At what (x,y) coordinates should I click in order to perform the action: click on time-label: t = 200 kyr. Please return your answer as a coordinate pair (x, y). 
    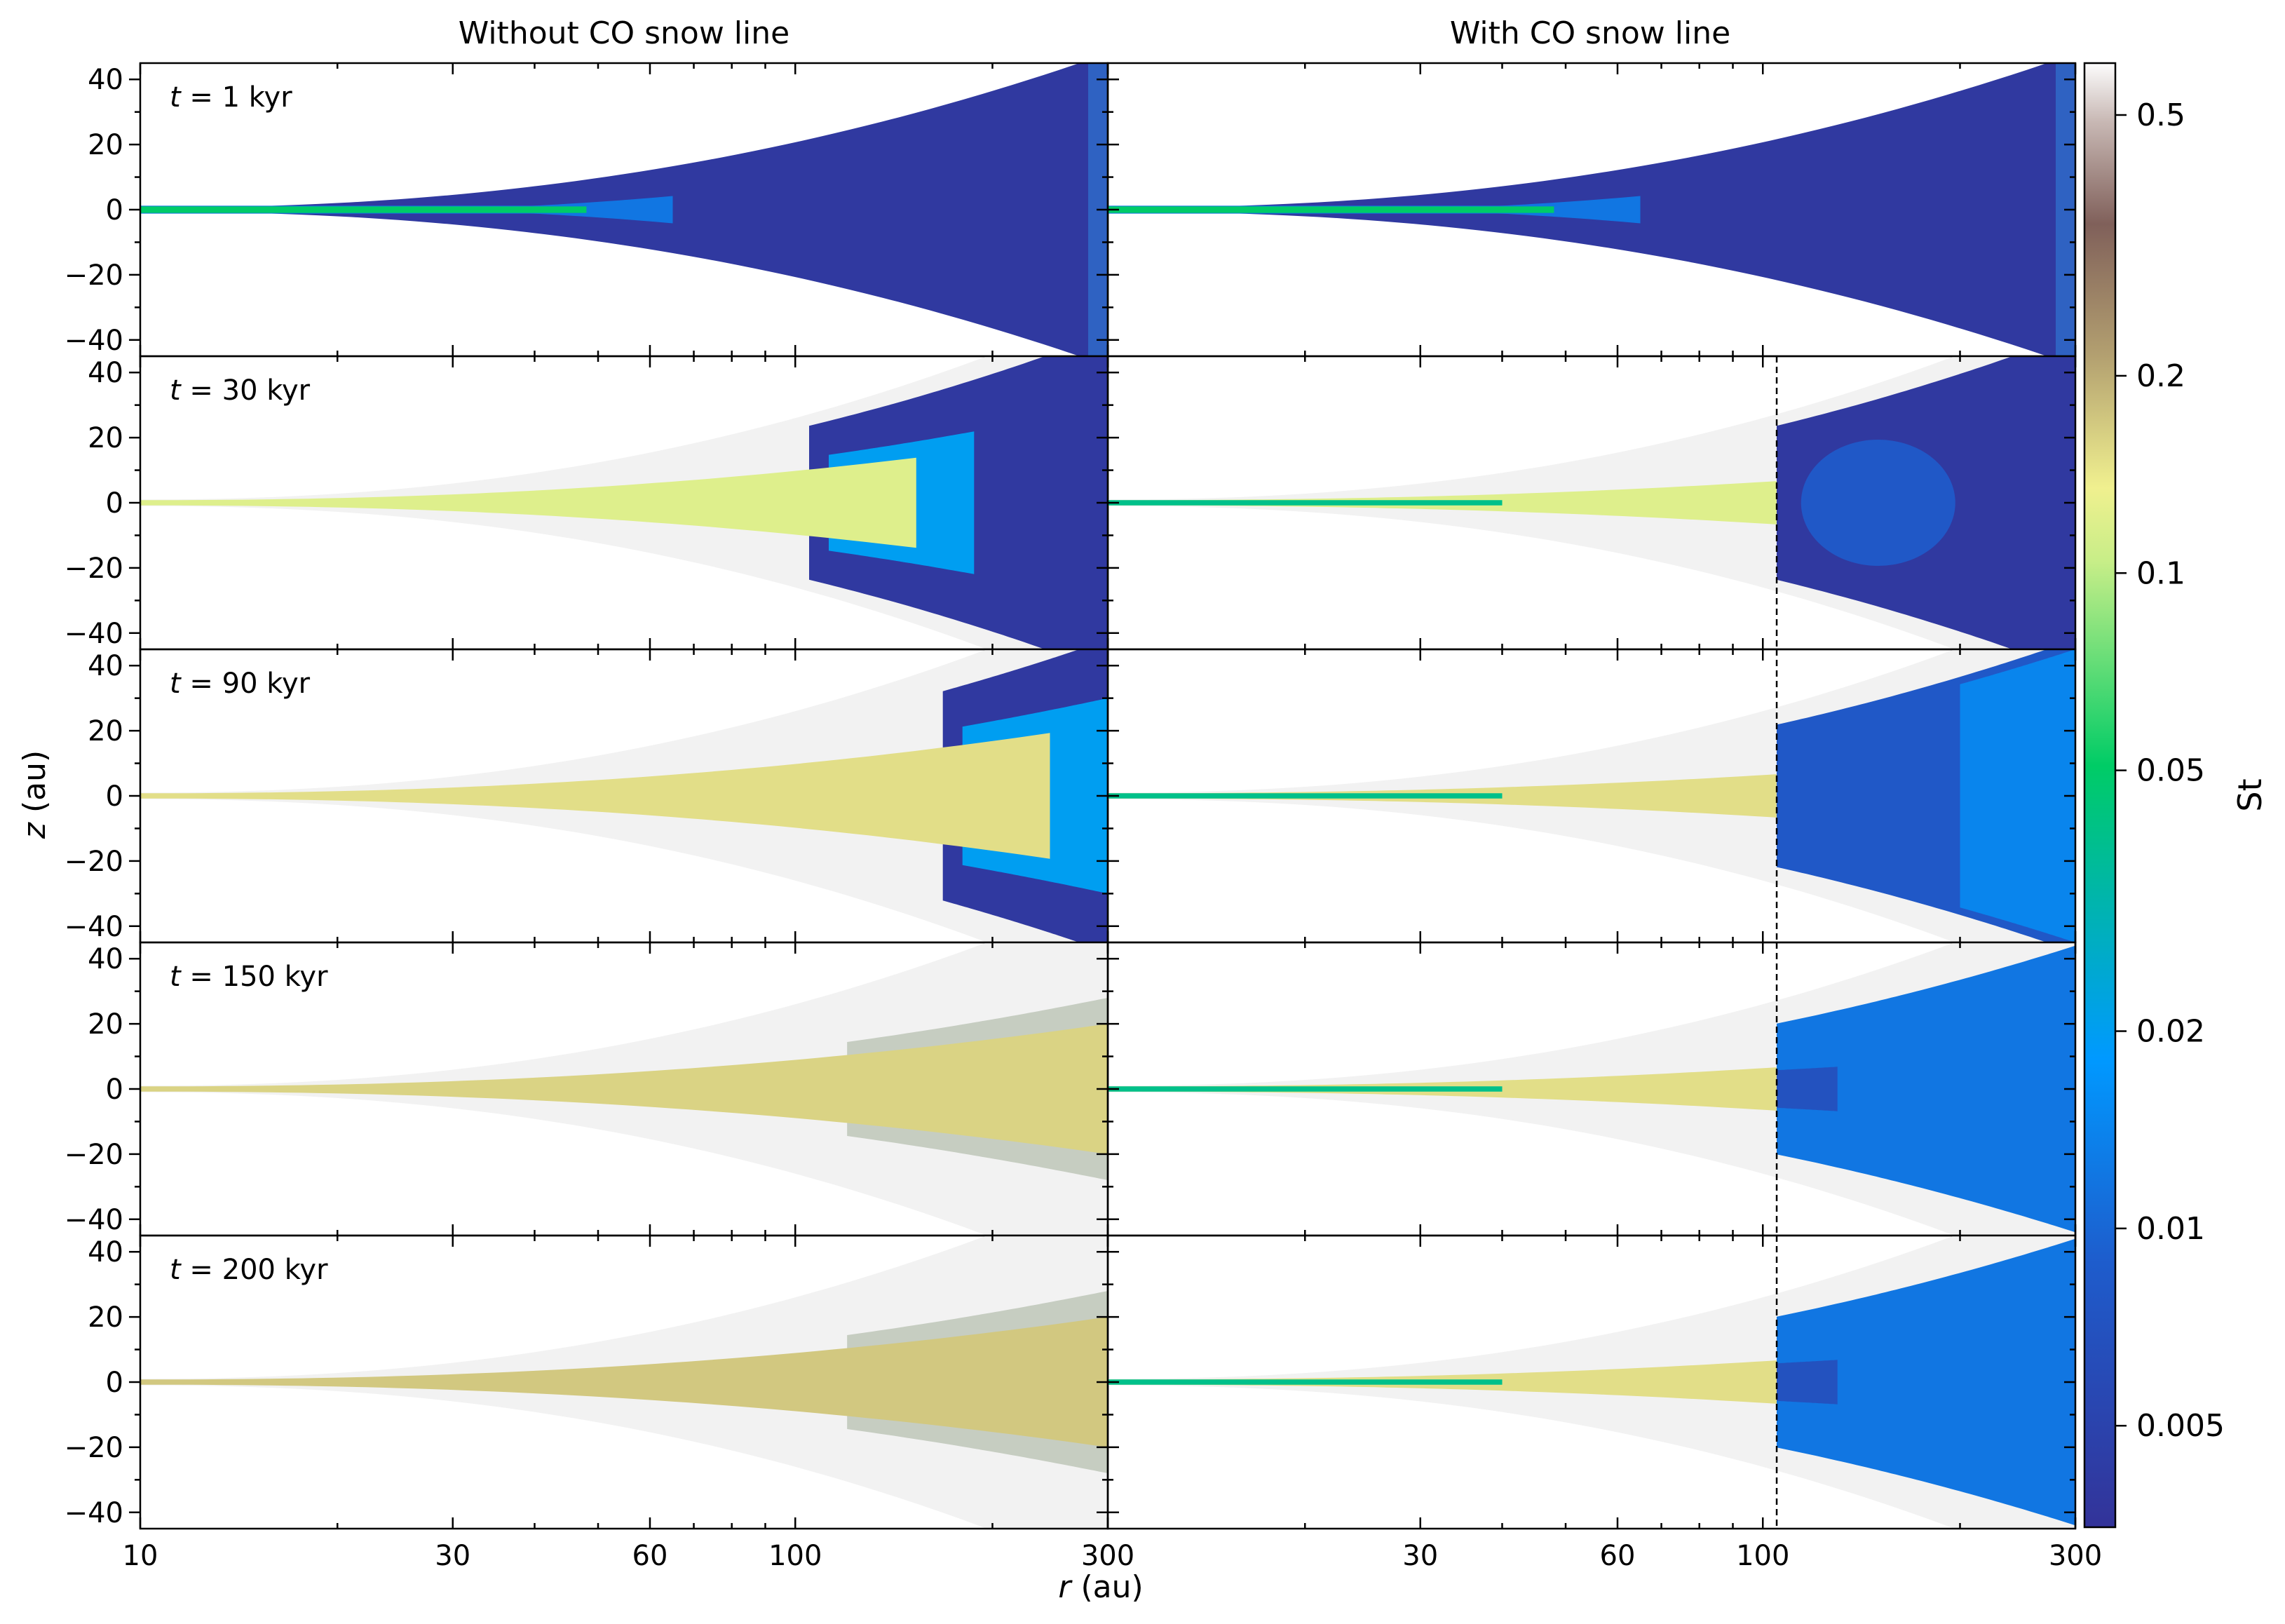
    Looking at the image, I should click on (249, 1270).